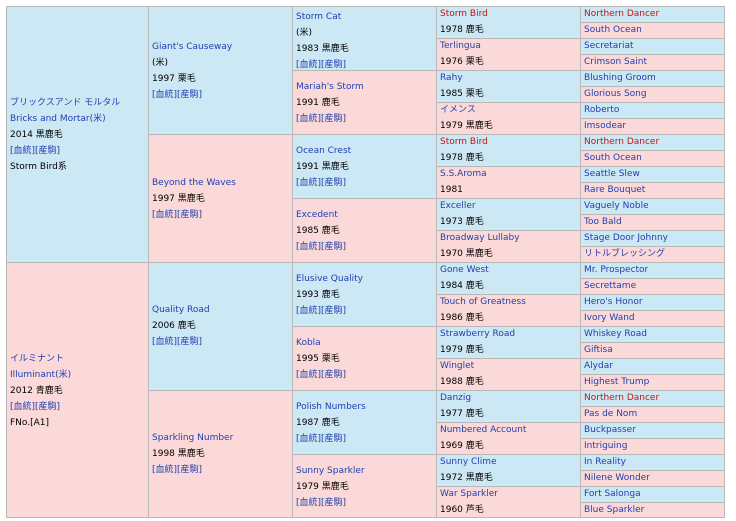 The height and width of the screenshot is (521, 736). Describe the element at coordinates (464, 270) in the screenshot. I see `gen4-name: Gone West` at that location.